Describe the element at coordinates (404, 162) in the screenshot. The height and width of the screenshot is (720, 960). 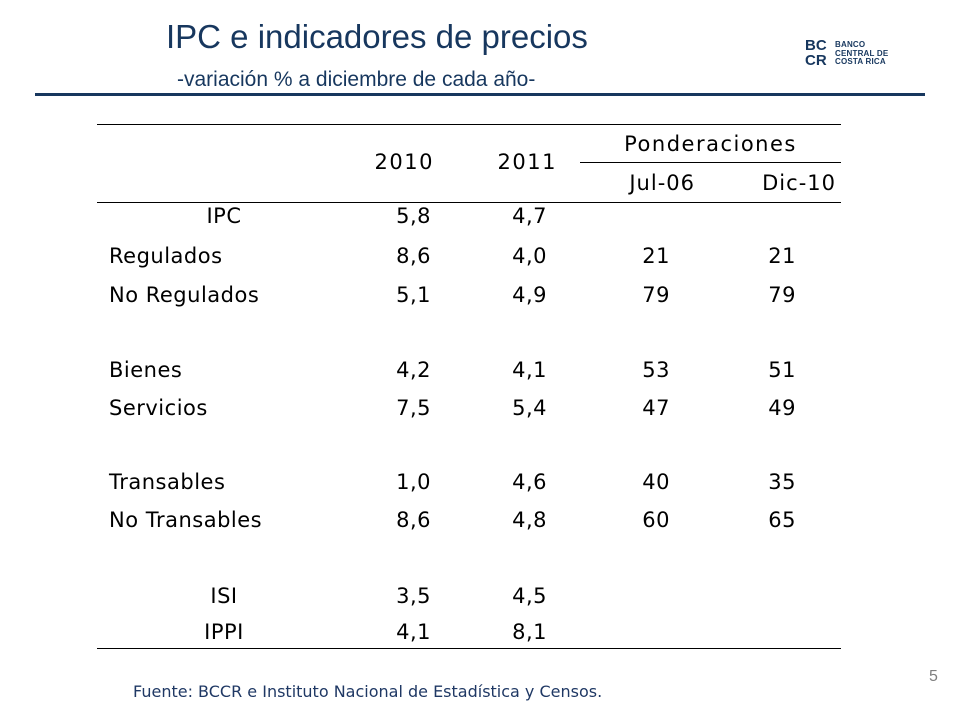
I see `header-2010: 2010` at that location.